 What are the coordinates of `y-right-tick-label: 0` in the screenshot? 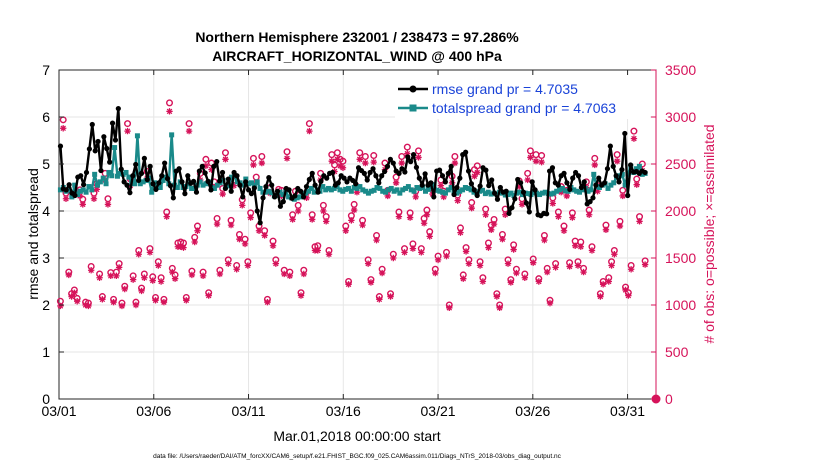 It's located at (669, 399).